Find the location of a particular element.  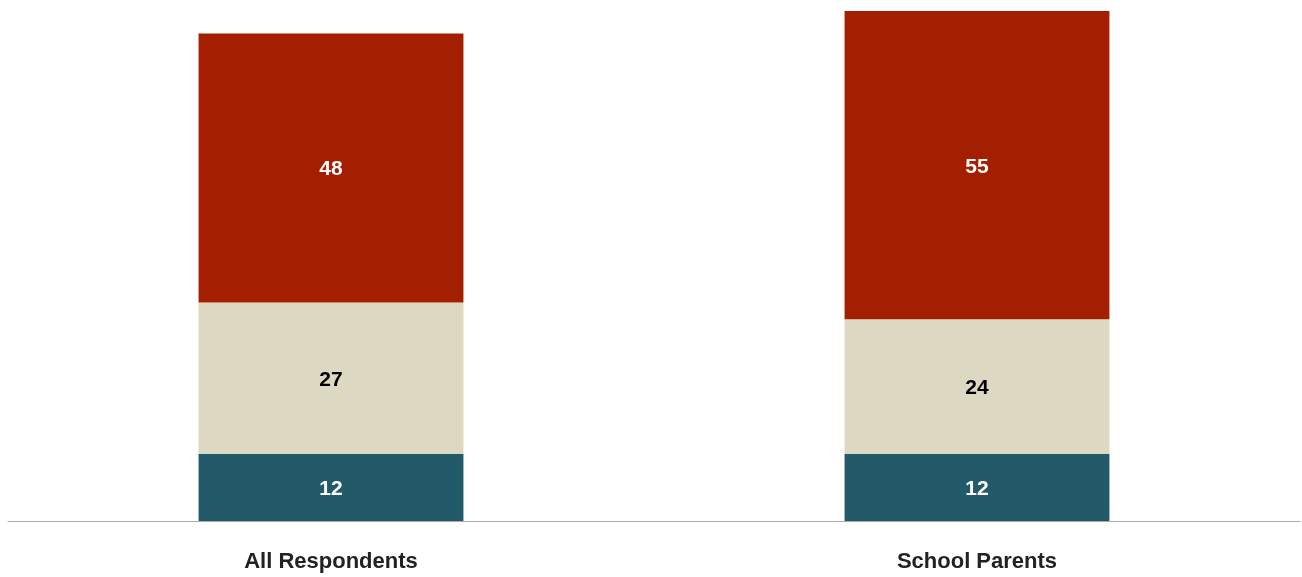

data-label: 55 is located at coordinates (977, 165).